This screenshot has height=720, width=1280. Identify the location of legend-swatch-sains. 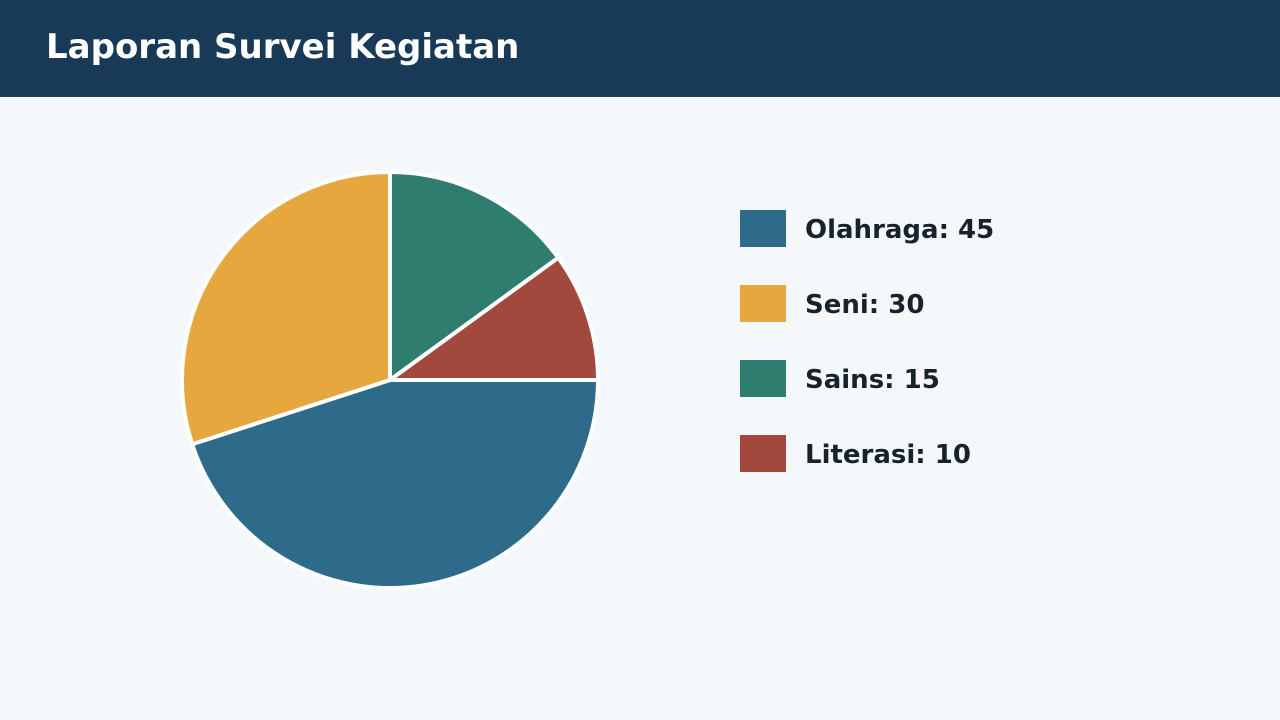
(763, 378).